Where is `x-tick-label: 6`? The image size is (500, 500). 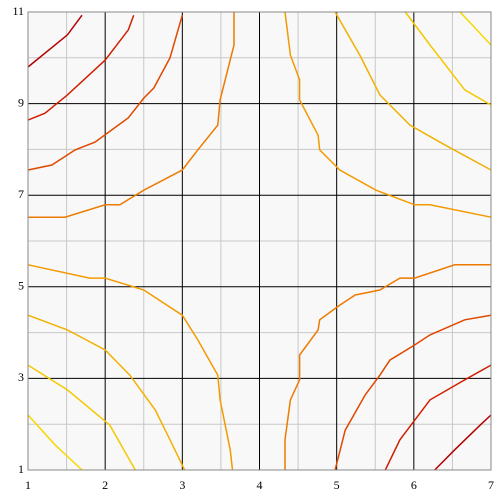
x-tick-label: 6 is located at coordinates (414, 485).